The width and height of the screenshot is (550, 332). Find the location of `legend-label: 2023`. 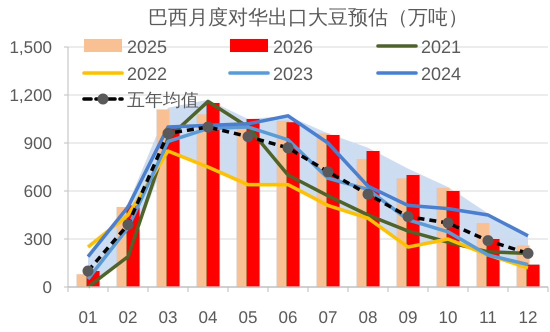

legend-label: 2023 is located at coordinates (293, 74).